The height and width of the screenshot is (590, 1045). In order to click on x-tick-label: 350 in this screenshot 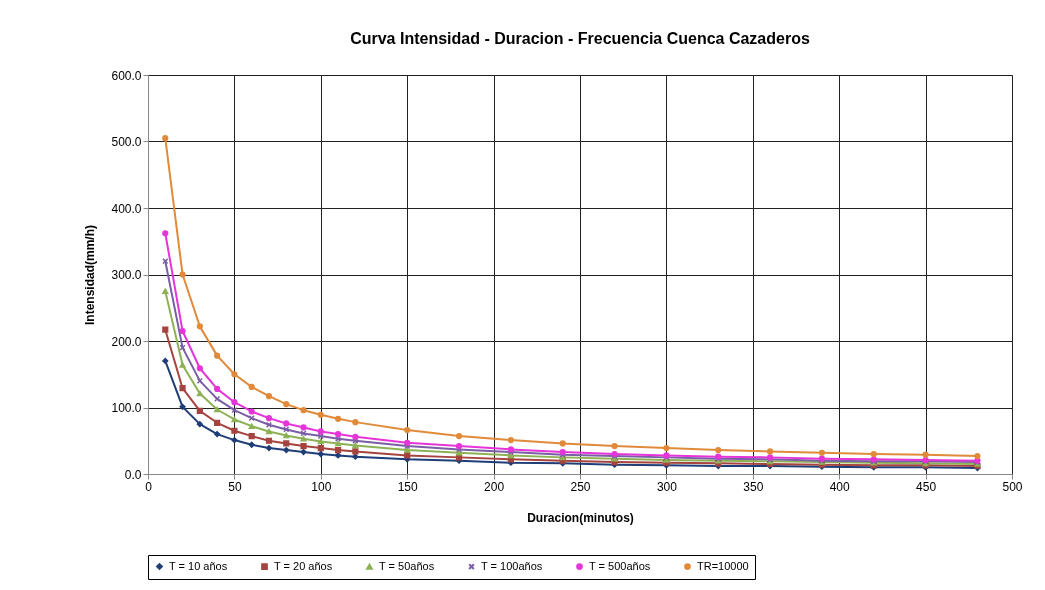, I will do `click(753, 486)`.